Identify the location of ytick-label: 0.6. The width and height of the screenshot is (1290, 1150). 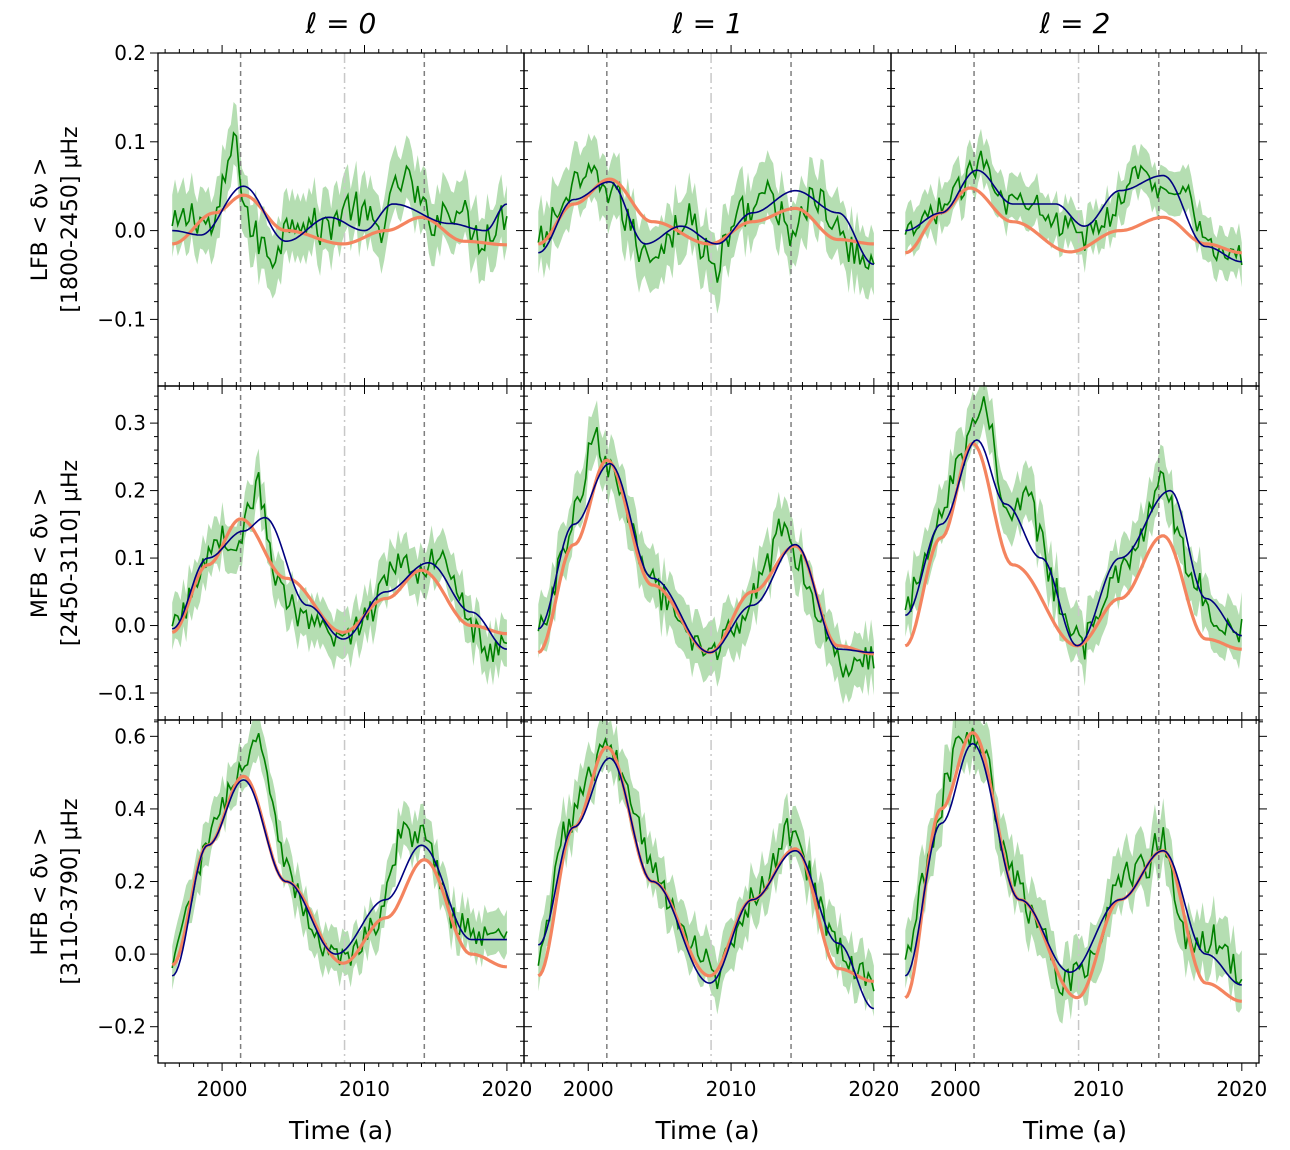
(130, 736).